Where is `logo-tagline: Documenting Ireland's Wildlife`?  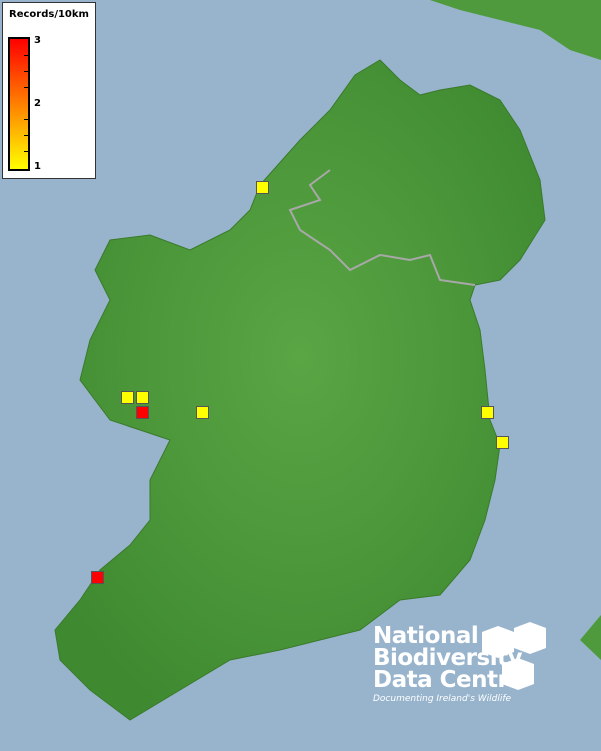
logo-tagline: Documenting Ireland's Wildlife is located at coordinates (442, 699).